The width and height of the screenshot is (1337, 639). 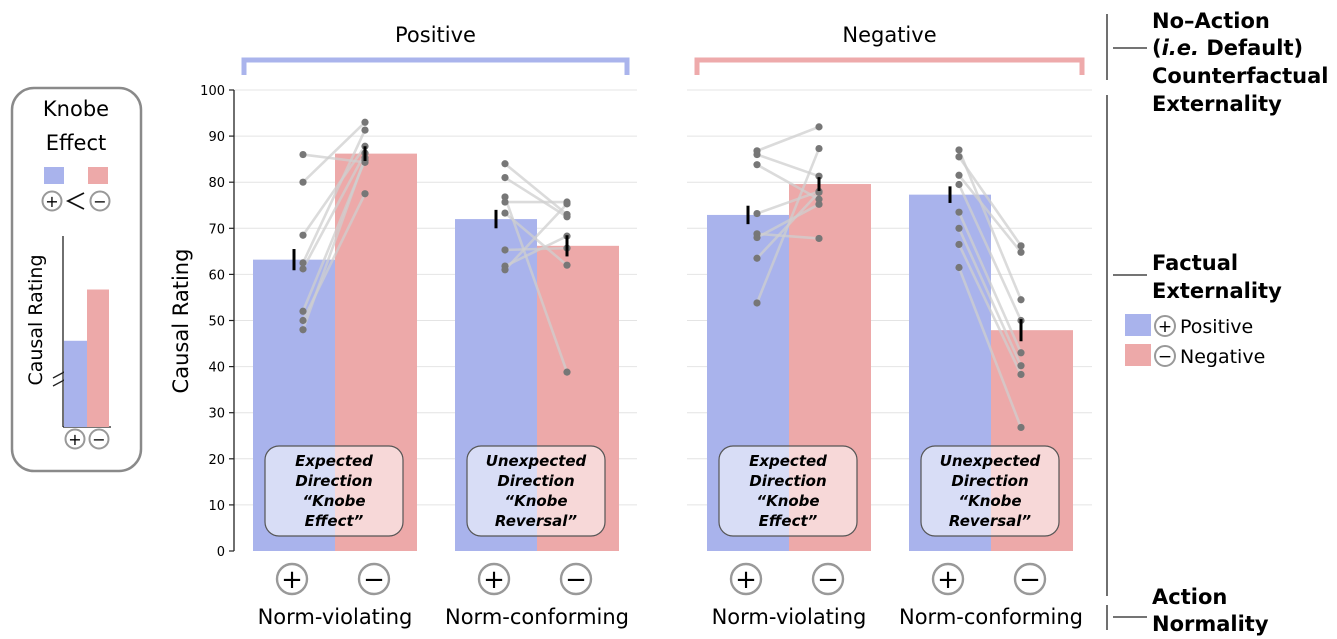 What do you see at coordinates (75, 201) in the screenshot?
I see `less-than-icon` at bounding box center [75, 201].